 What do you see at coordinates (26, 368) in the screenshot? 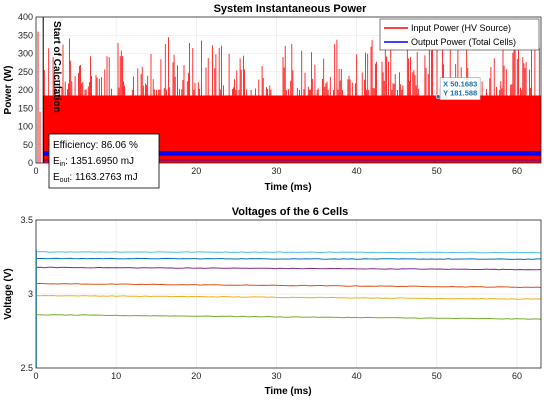
I see `y-tick-label: 2.5` at bounding box center [26, 368].